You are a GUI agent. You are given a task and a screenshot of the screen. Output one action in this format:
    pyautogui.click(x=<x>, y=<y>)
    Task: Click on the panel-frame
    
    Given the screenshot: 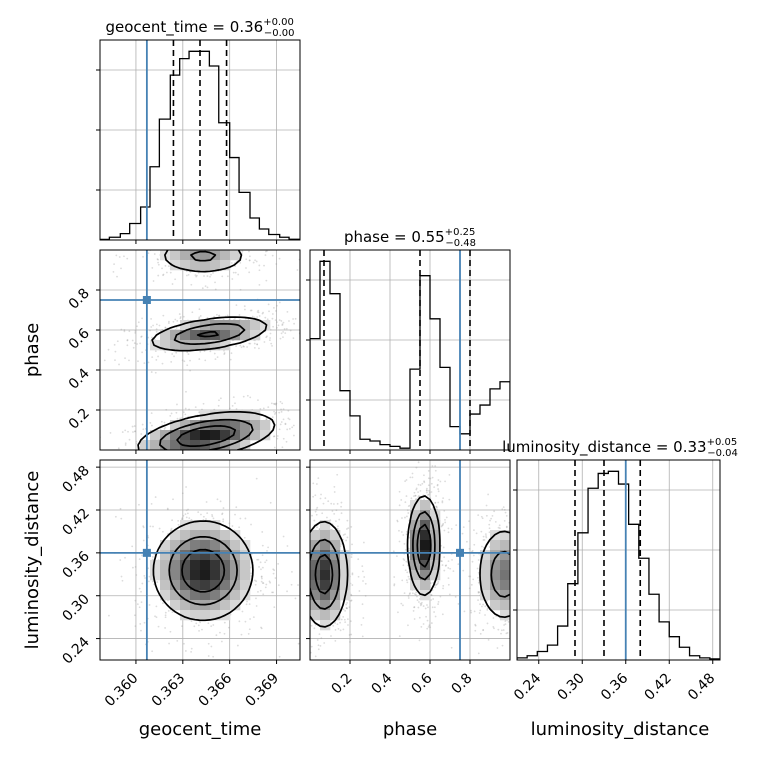 What is the action you would take?
    pyautogui.click(x=200, y=140)
    